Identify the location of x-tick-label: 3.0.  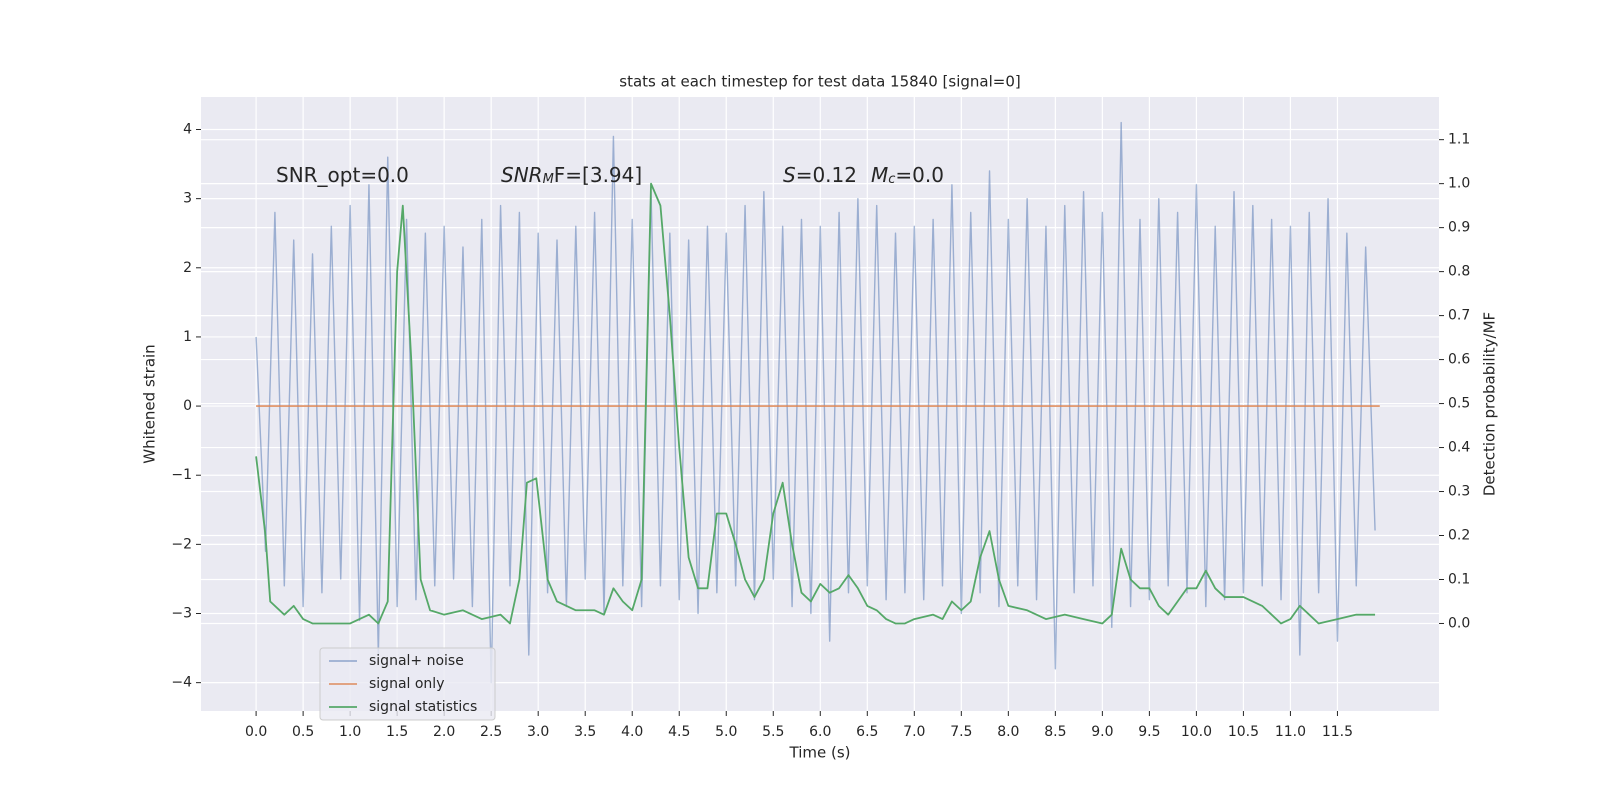
(538, 732).